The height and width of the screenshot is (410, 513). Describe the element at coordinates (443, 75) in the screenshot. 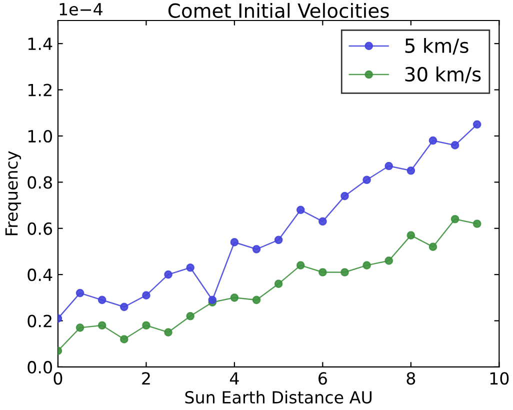

I see `legend-label: 30 km/s` at that location.